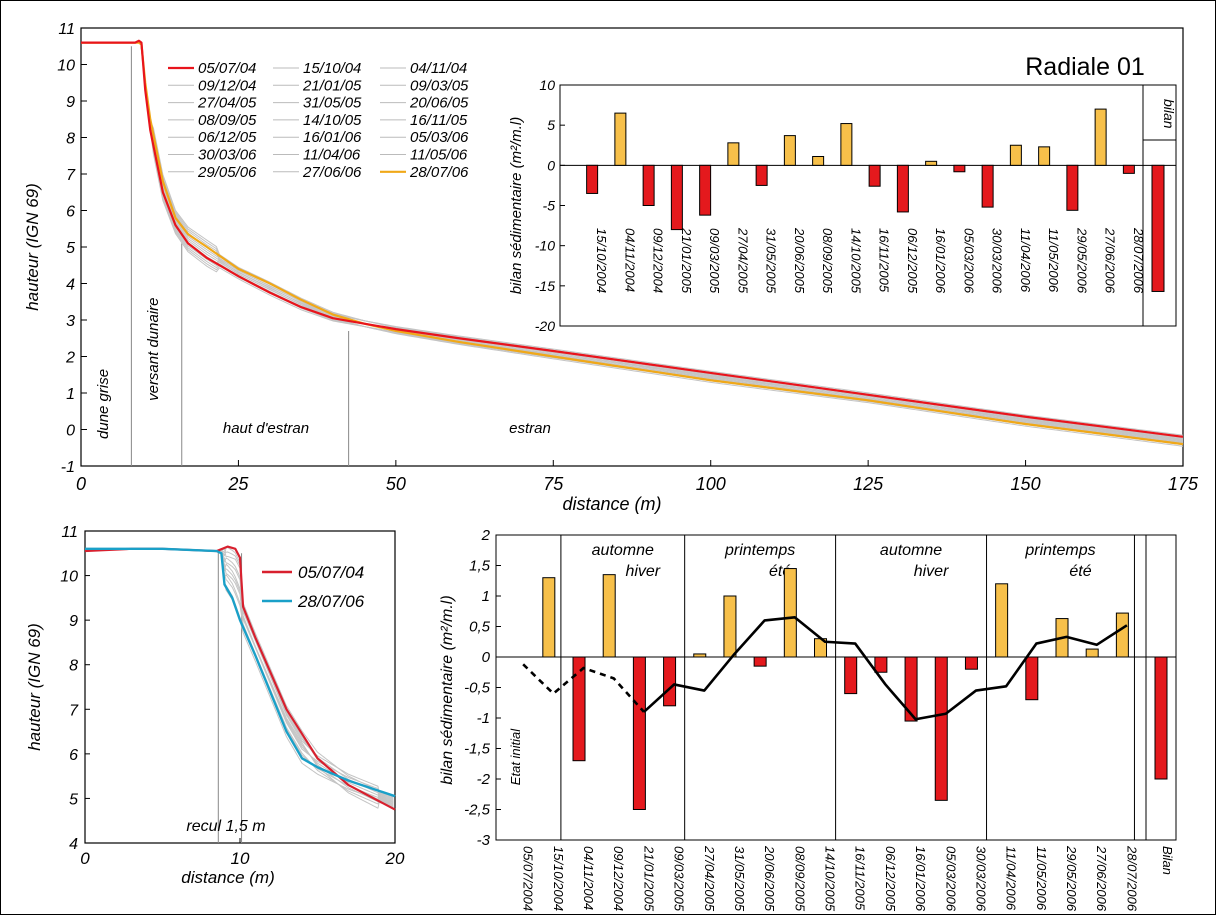  Describe the element at coordinates (227, 137) in the screenshot. I see `legend-entry: 06/12/05` at that location.